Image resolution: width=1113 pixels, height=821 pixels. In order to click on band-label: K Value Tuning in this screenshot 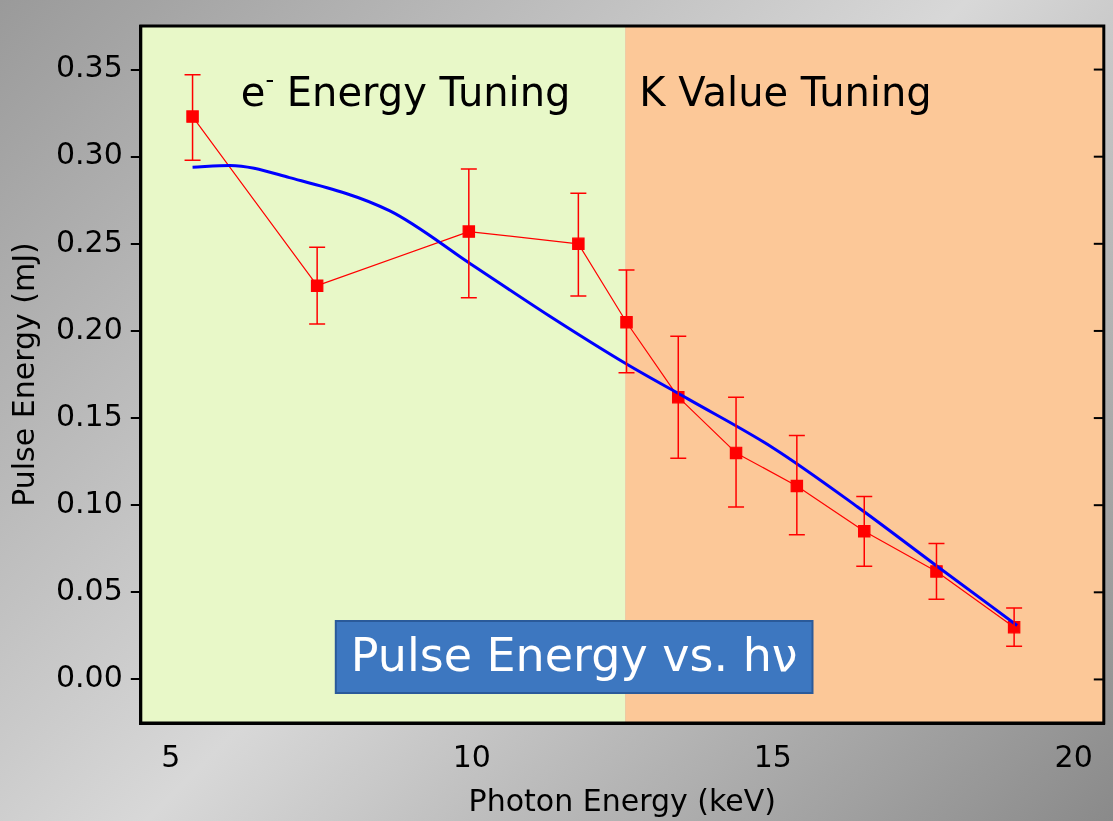, I will do `click(785, 92)`.